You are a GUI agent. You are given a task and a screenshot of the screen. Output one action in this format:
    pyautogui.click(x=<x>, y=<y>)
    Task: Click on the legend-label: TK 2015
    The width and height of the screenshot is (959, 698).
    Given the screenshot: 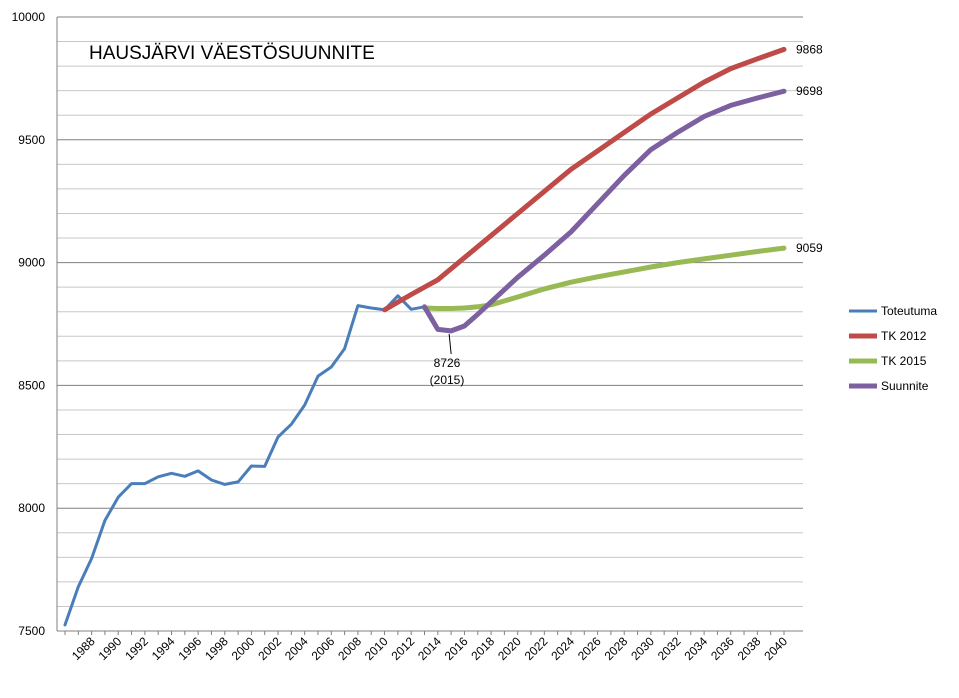 What is the action you would take?
    pyautogui.click(x=904, y=361)
    